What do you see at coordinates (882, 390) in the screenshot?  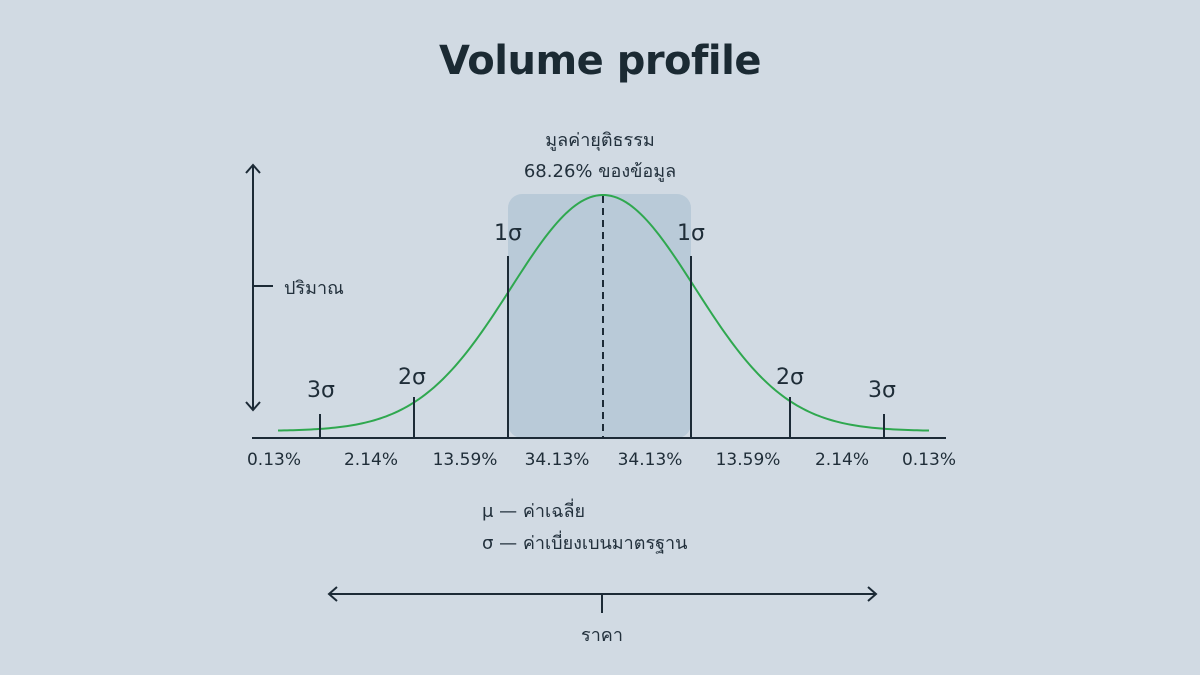 I see `sigma-3-right-label: 3σ` at bounding box center [882, 390].